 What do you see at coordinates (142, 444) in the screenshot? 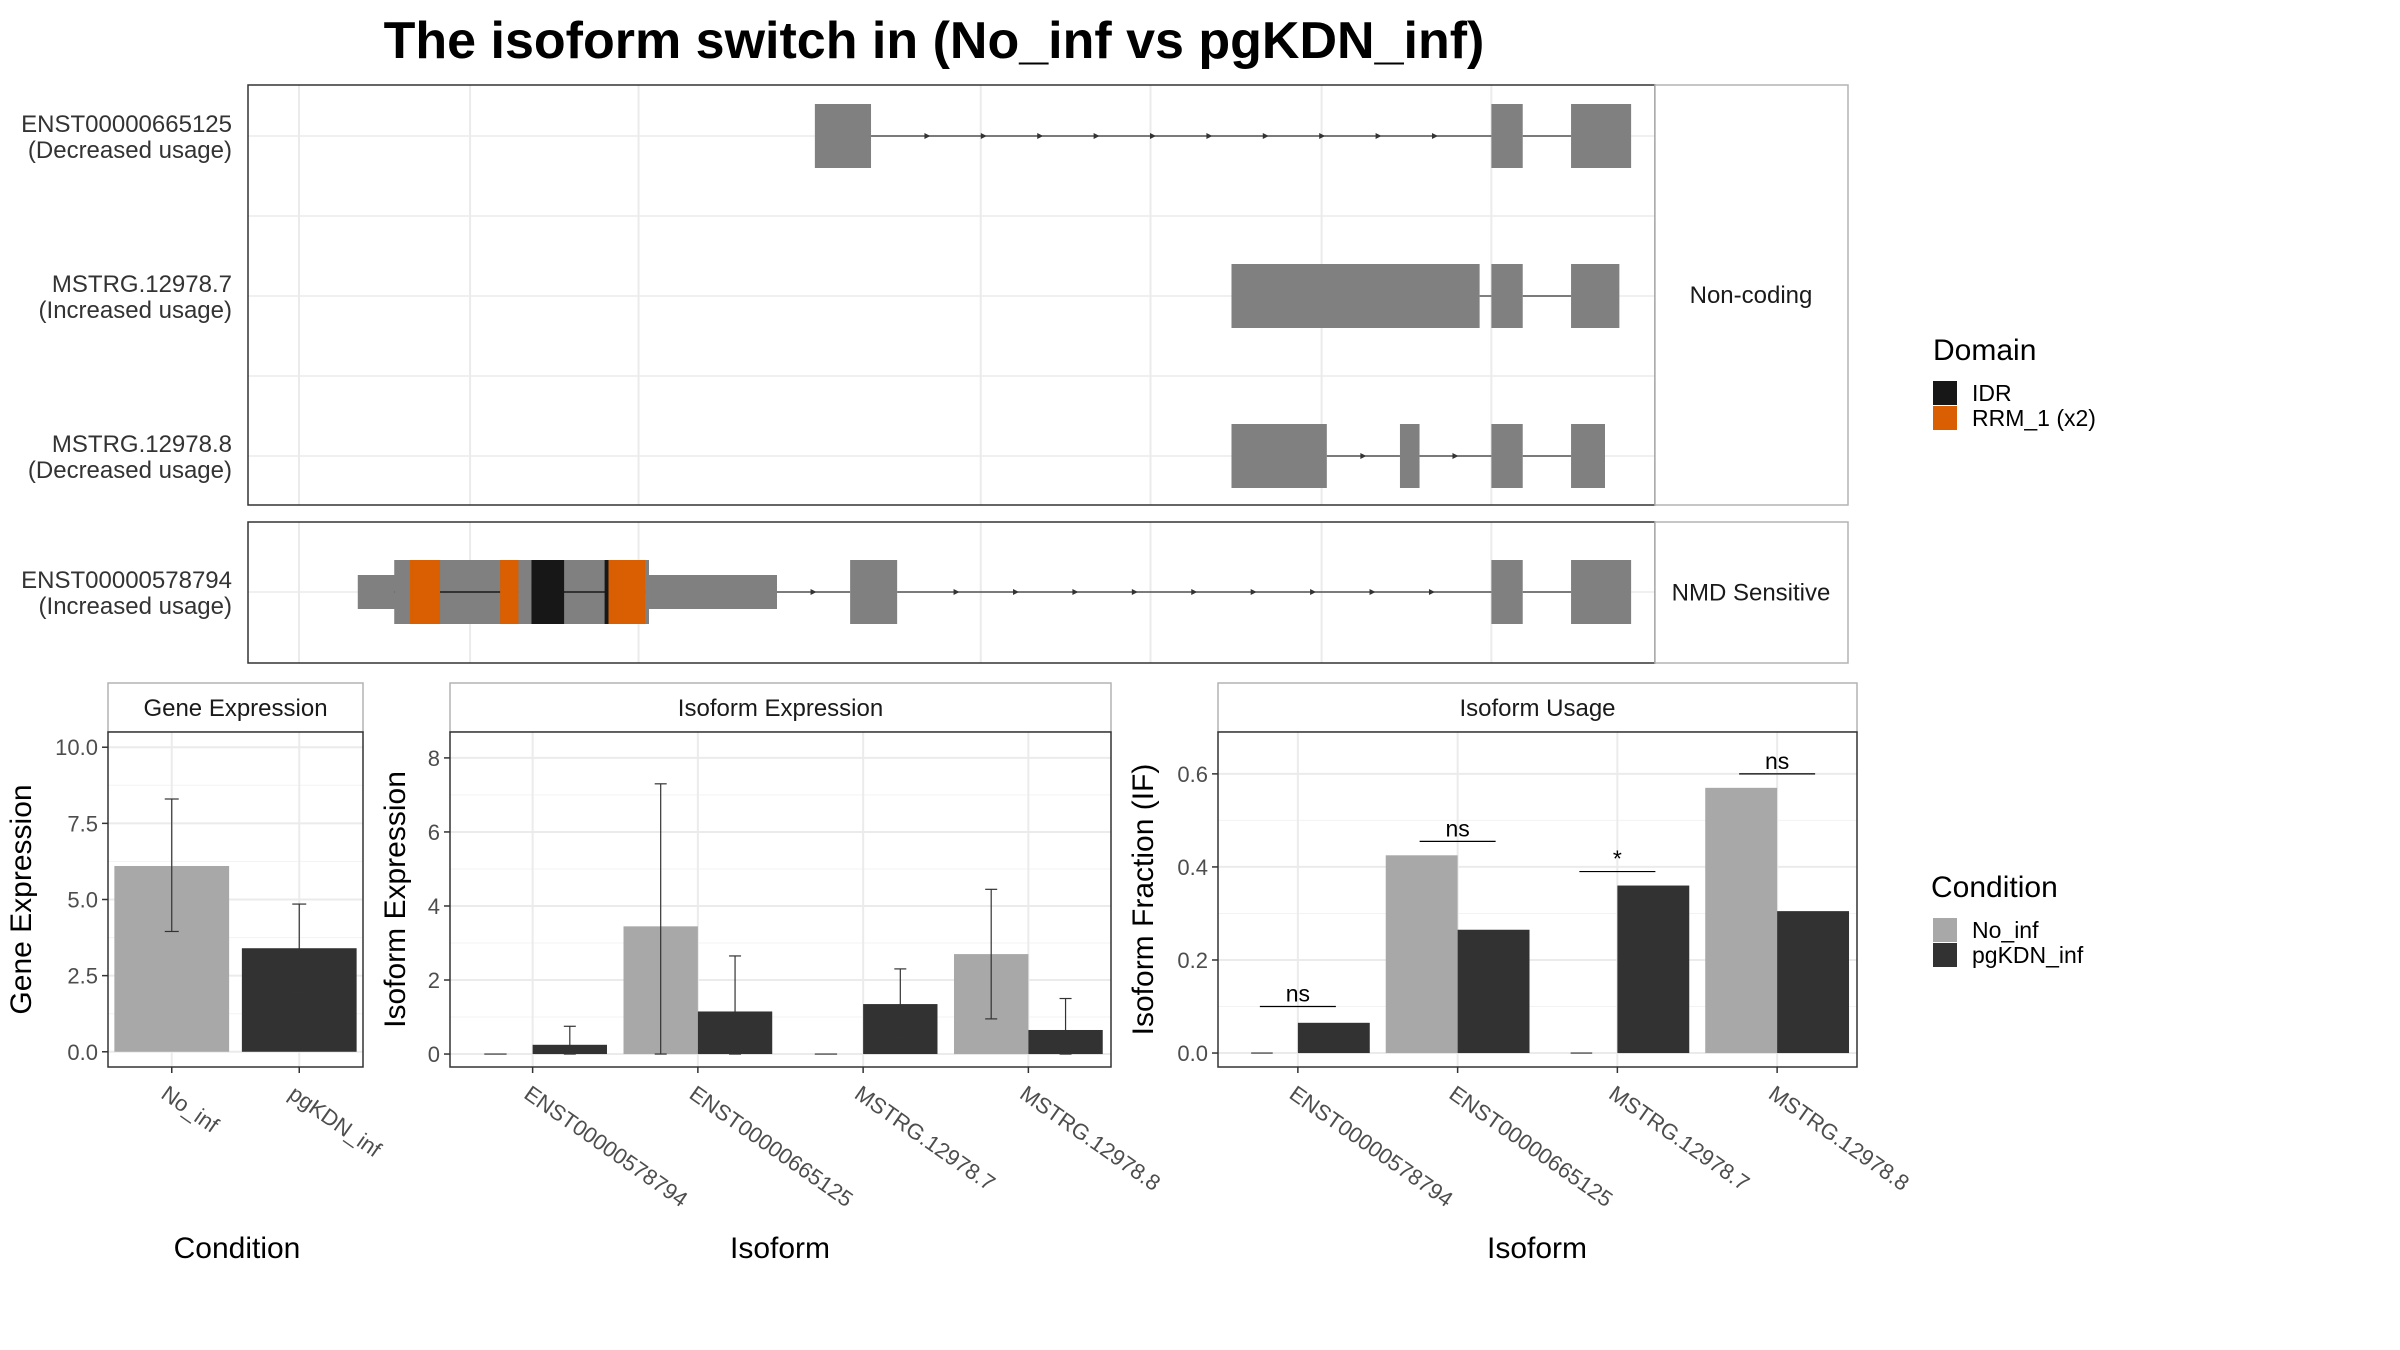
I see `isoform-id-label: MSTRG.12978.8` at bounding box center [142, 444].